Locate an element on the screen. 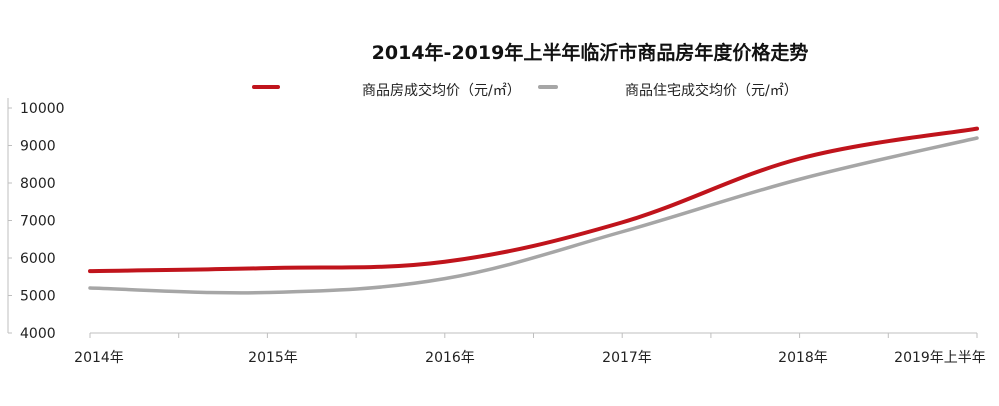 This screenshot has width=999, height=406. y-tick-label: 10000 is located at coordinates (42, 109).